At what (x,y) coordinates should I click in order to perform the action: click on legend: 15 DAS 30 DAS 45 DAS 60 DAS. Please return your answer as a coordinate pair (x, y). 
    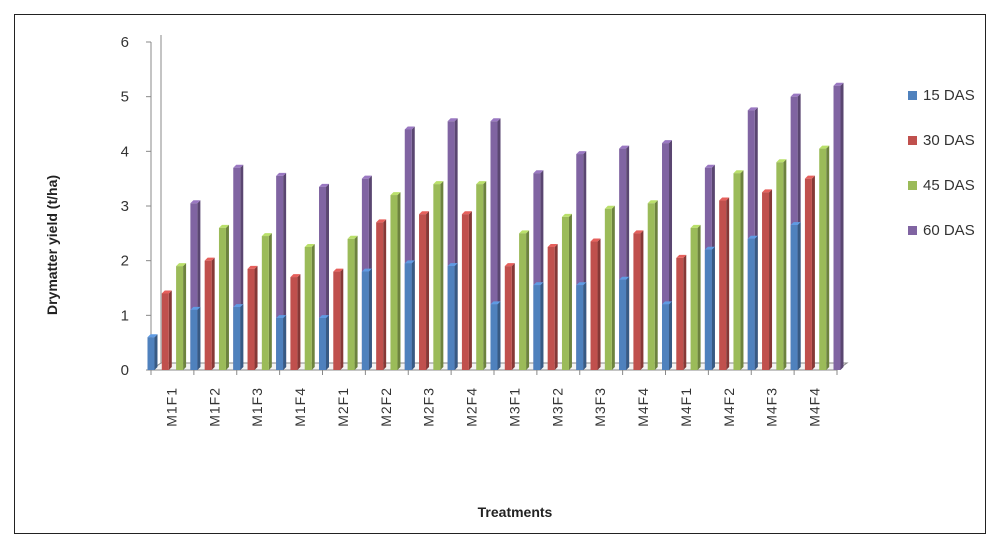
    Looking at the image, I should click on (941, 163).